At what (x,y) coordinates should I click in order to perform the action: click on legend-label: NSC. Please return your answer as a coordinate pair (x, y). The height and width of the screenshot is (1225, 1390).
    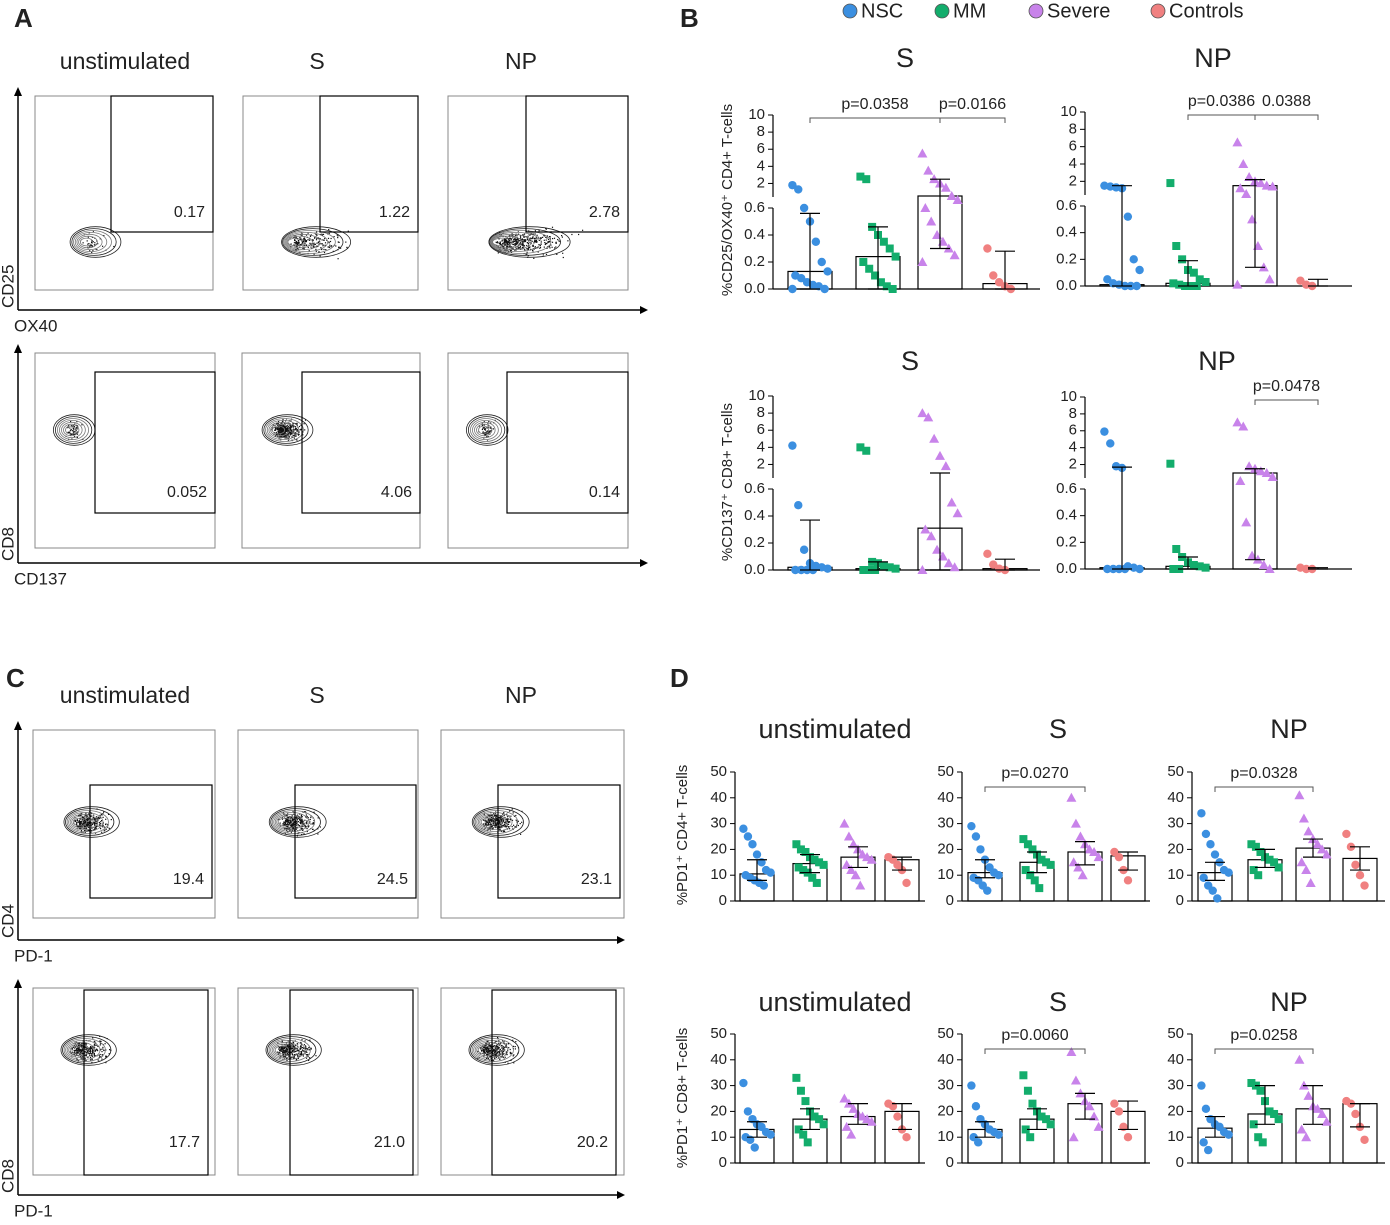
    Looking at the image, I should click on (882, 11).